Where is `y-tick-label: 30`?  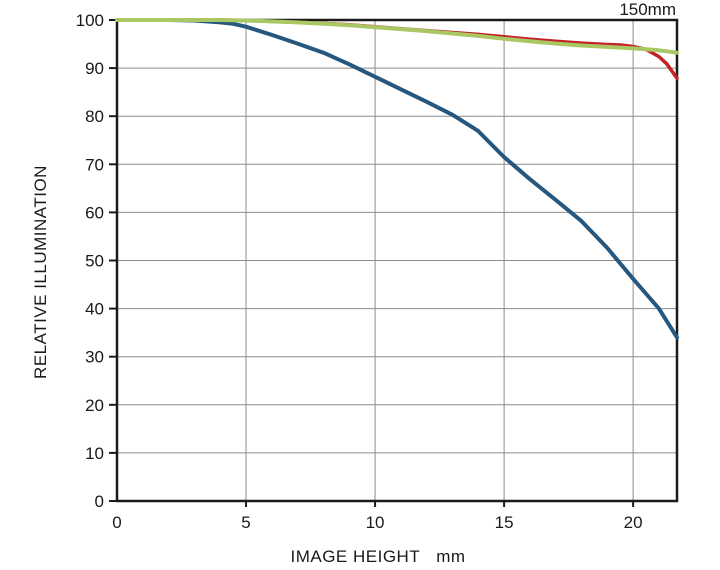
y-tick-label: 30 is located at coordinates (94, 357).